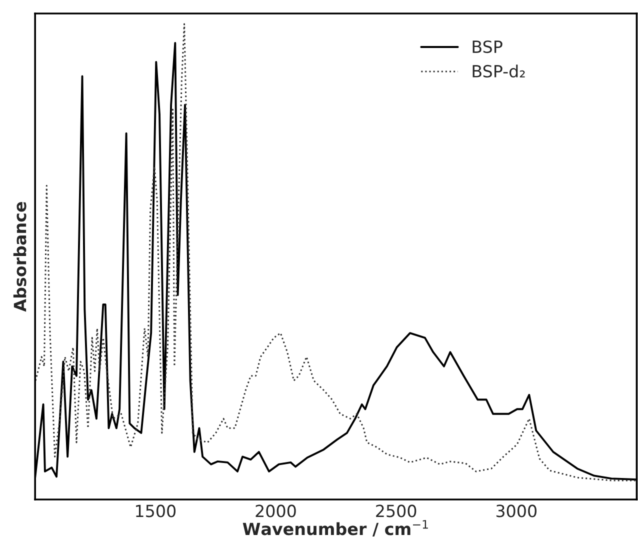 This screenshot has width=638, height=540. Describe the element at coordinates (335, 528) in the screenshot. I see `x-axis-title: Wavenumber / cm$^{−1}$` at that location.